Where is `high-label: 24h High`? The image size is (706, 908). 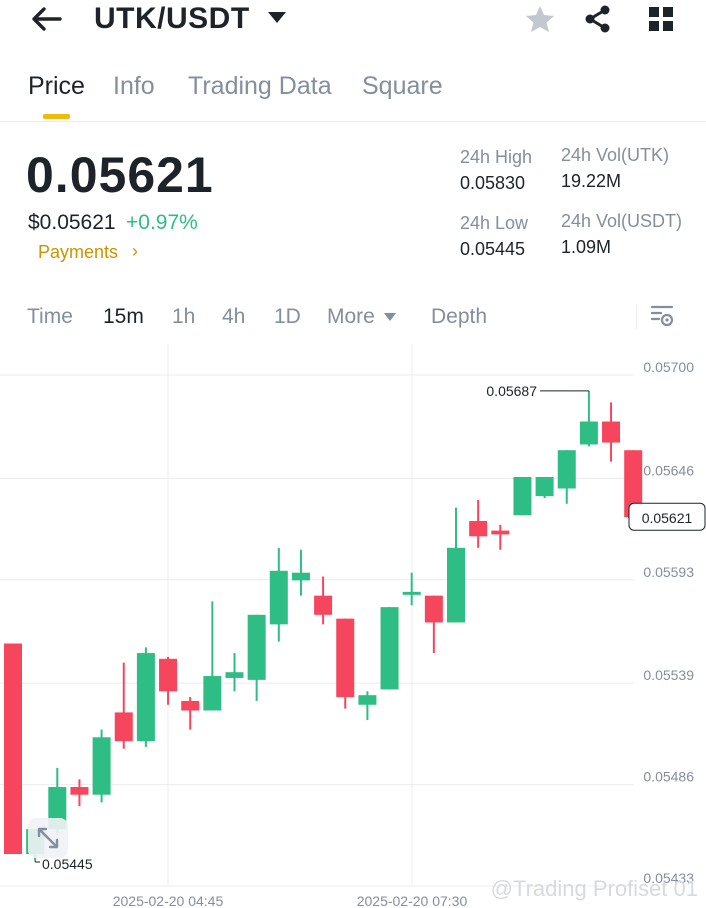 high-label: 24h High is located at coordinates (496, 157).